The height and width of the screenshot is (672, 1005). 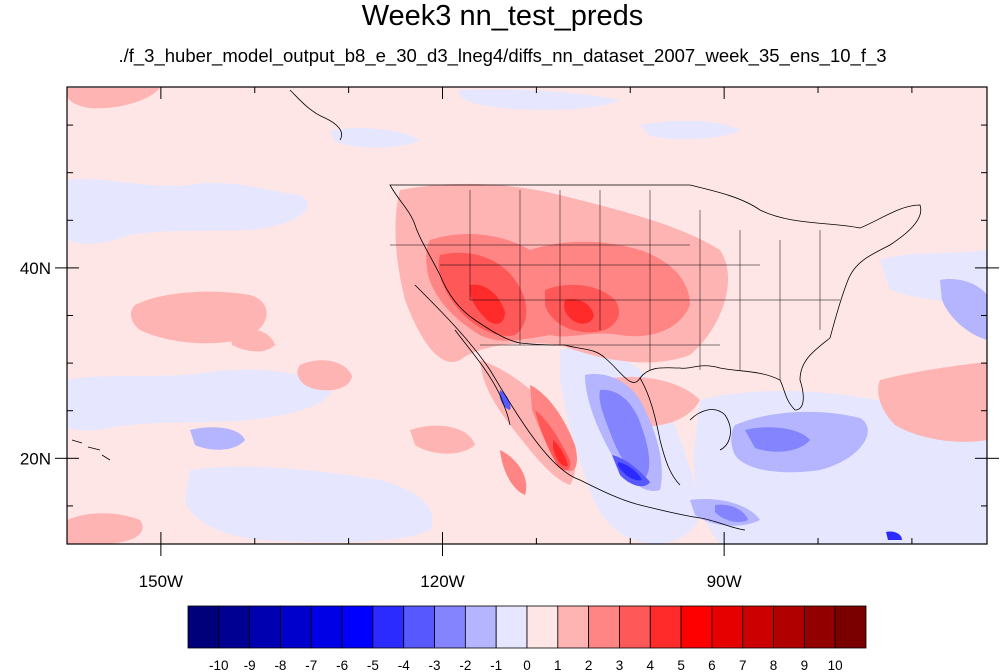 I want to click on colorbar-label: -8, so click(x=280, y=665).